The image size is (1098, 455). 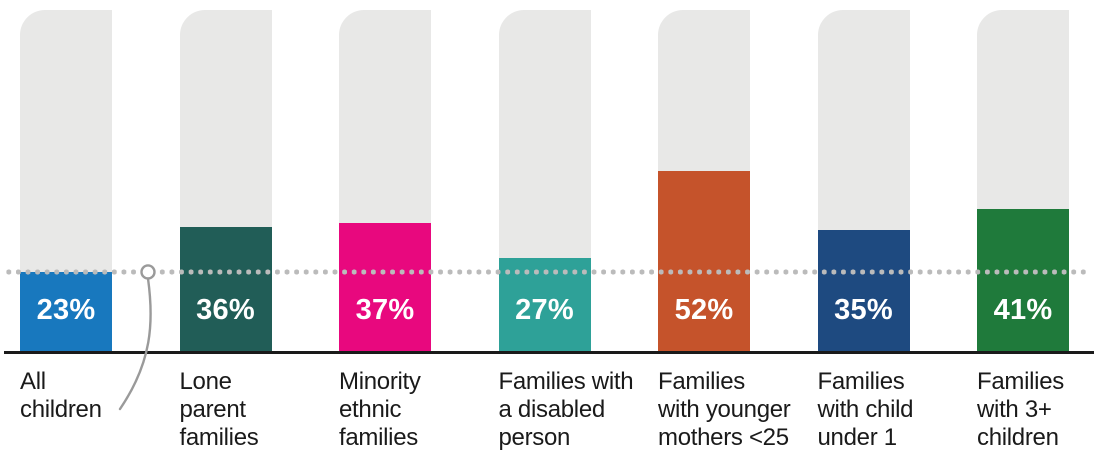 I want to click on category-label-line: with 3+, so click(x=1014, y=409).